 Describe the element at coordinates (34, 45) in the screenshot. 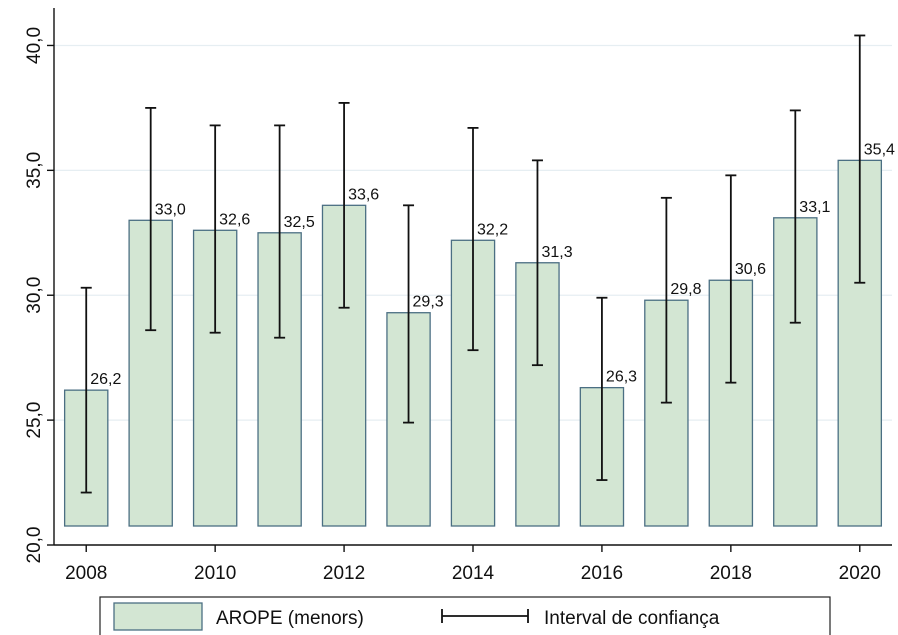

I see `y-tick-label: 40,0` at that location.